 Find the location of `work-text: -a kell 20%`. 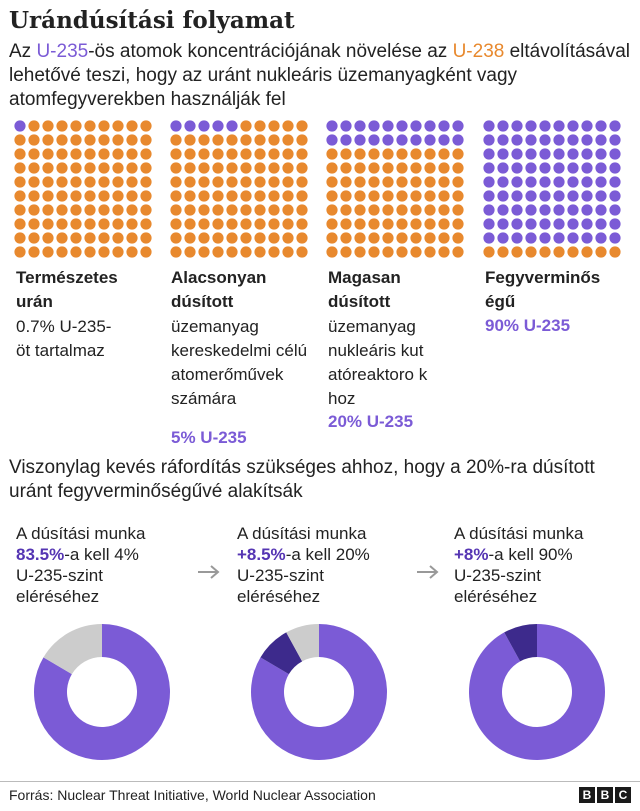

work-text: -a kell 20% is located at coordinates (327, 554).